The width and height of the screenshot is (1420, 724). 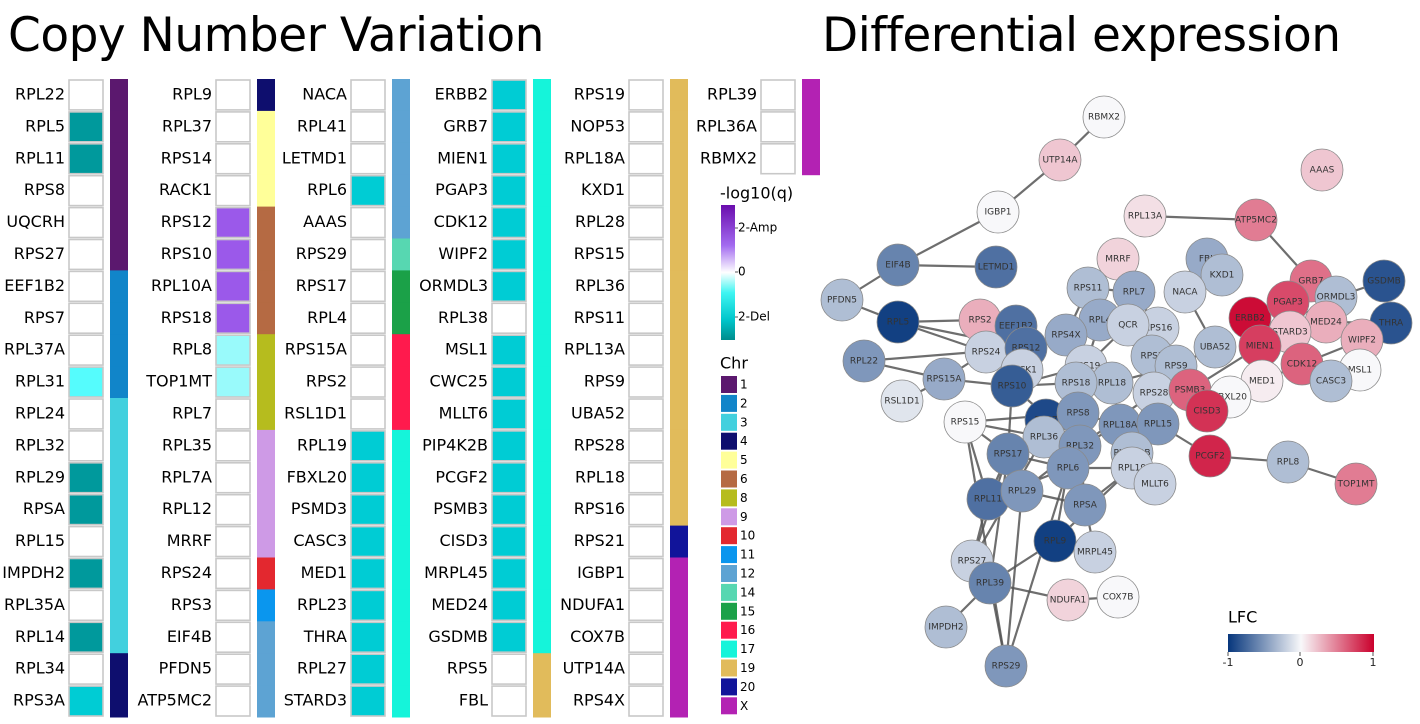 I want to click on network-node-label: RPL18, so click(x=1112, y=384).